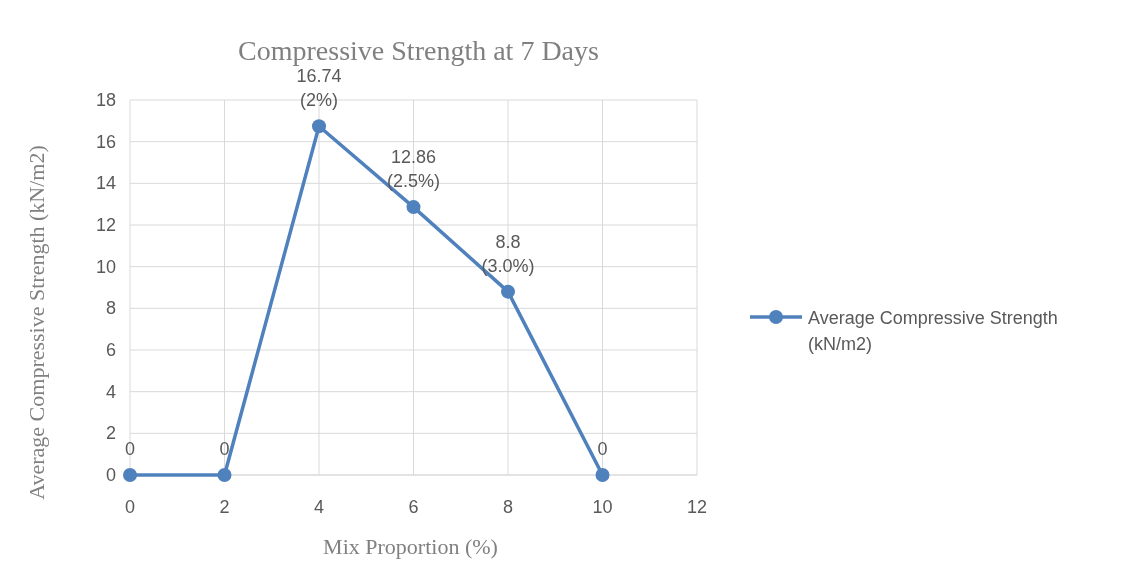 This screenshot has width=1127, height=588. What do you see at coordinates (110, 475) in the screenshot?
I see `y-tick-label: 0` at bounding box center [110, 475].